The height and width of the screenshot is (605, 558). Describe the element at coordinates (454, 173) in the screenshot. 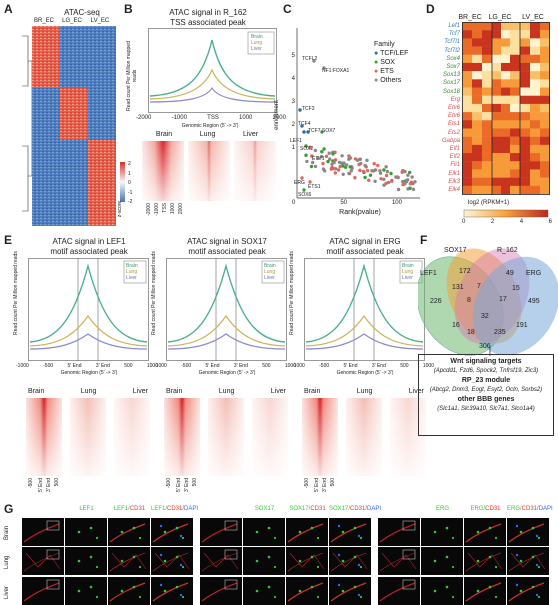

I see `d-gene-label: Elk1` at that location.